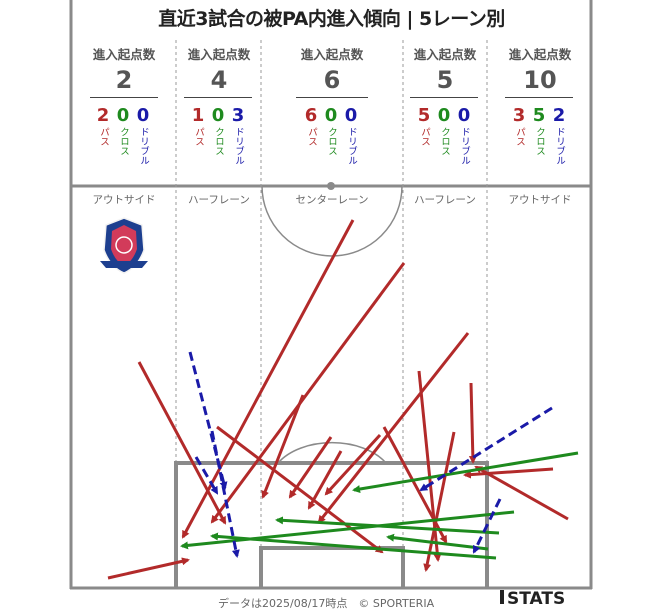 The height and width of the screenshot is (611, 663). Describe the element at coordinates (424, 126) in the screenshot. I see `lane-4-pass: 5 パス` at that location.